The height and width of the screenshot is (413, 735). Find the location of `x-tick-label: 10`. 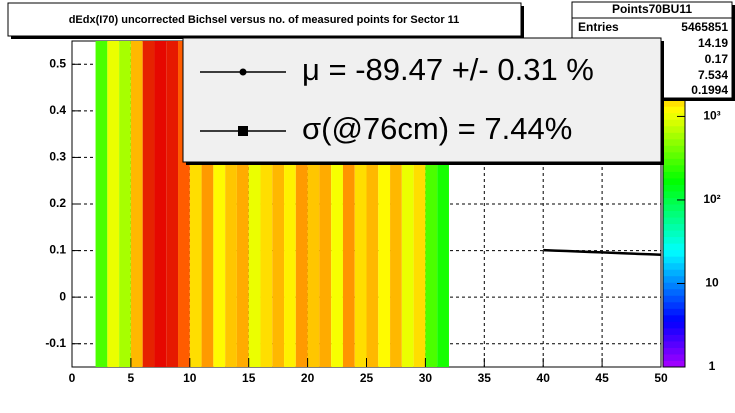

x-tick-label: 10 is located at coordinates (190, 378).